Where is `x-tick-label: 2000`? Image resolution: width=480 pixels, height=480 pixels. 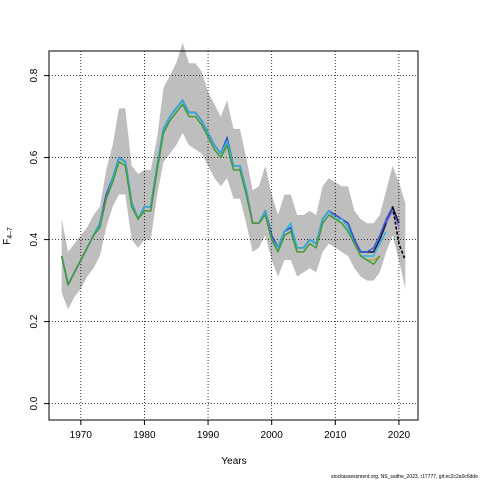 x-tick-label: 2000 is located at coordinates (272, 435).